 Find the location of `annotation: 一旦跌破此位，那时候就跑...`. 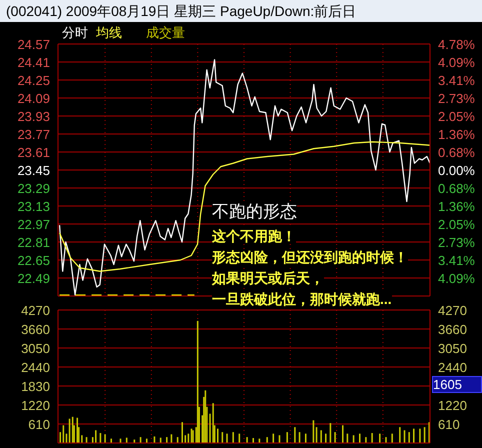

annotation: 一旦跌破此位，那时候就跑... is located at coordinates (302, 299).